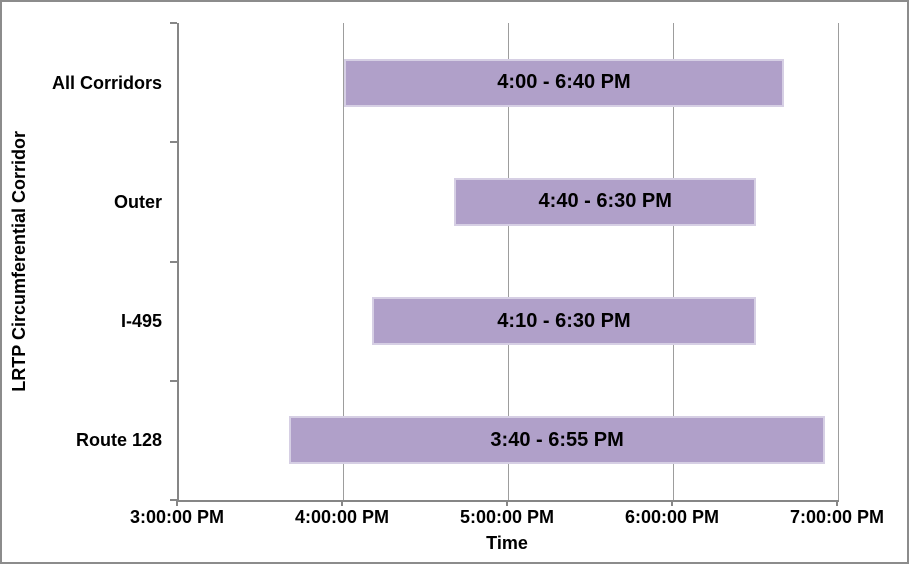  I want to click on bar-time-label: 4:10 - 6:30 PM, so click(564, 320).